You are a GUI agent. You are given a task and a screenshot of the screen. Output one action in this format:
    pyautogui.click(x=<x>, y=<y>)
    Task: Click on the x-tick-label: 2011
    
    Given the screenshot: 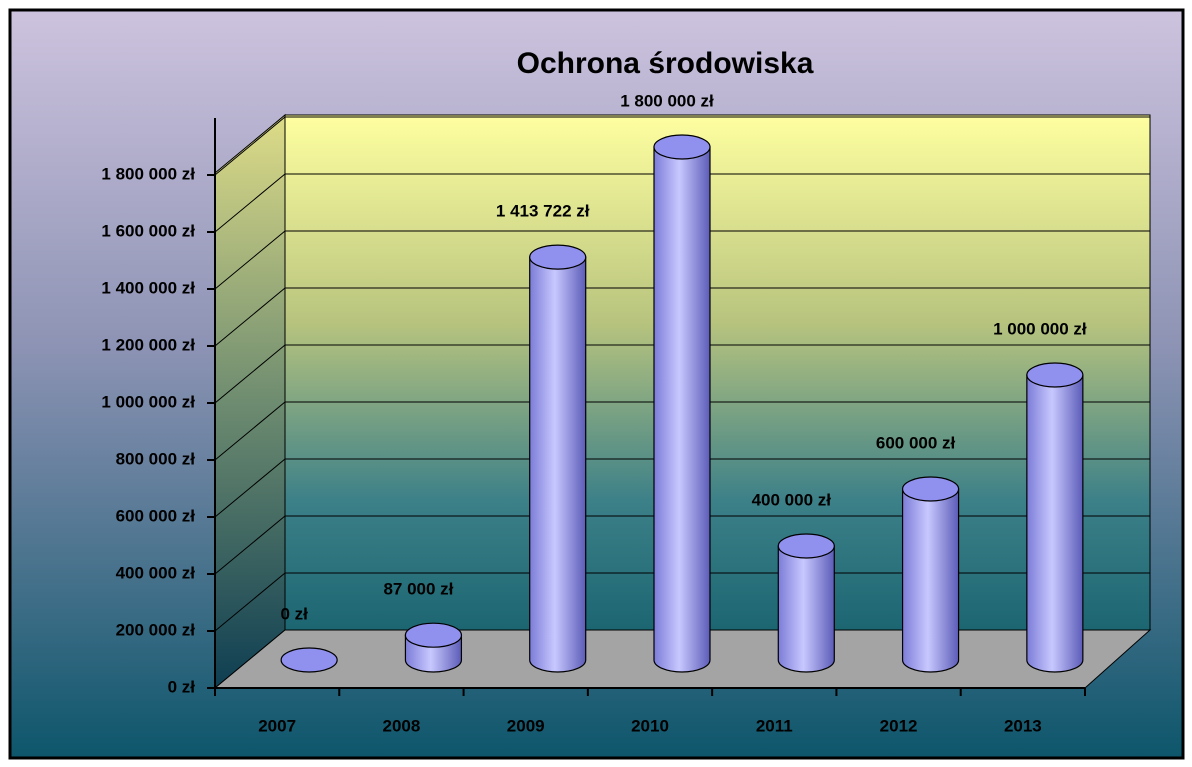 What is the action you would take?
    pyautogui.click(x=774, y=725)
    